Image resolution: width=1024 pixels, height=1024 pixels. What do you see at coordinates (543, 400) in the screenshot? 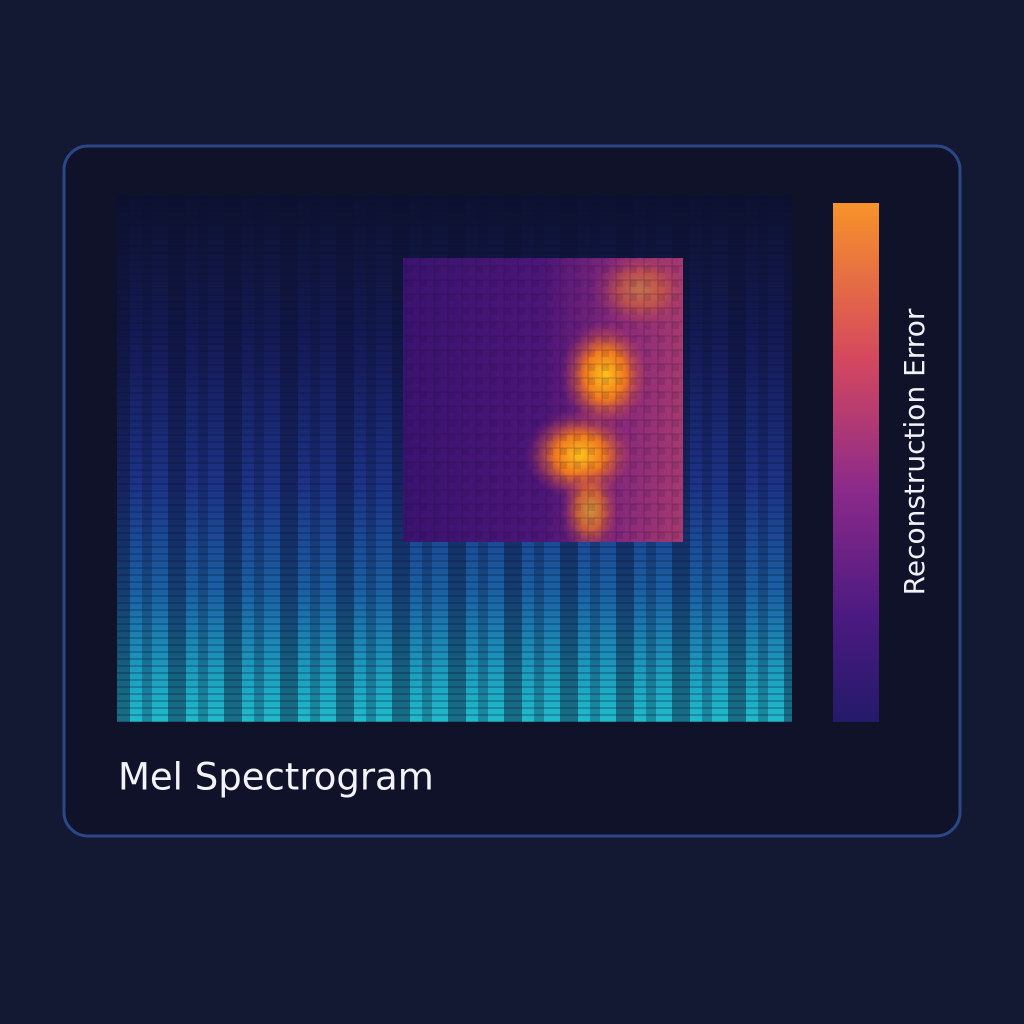
I see `error-heatmap` at bounding box center [543, 400].